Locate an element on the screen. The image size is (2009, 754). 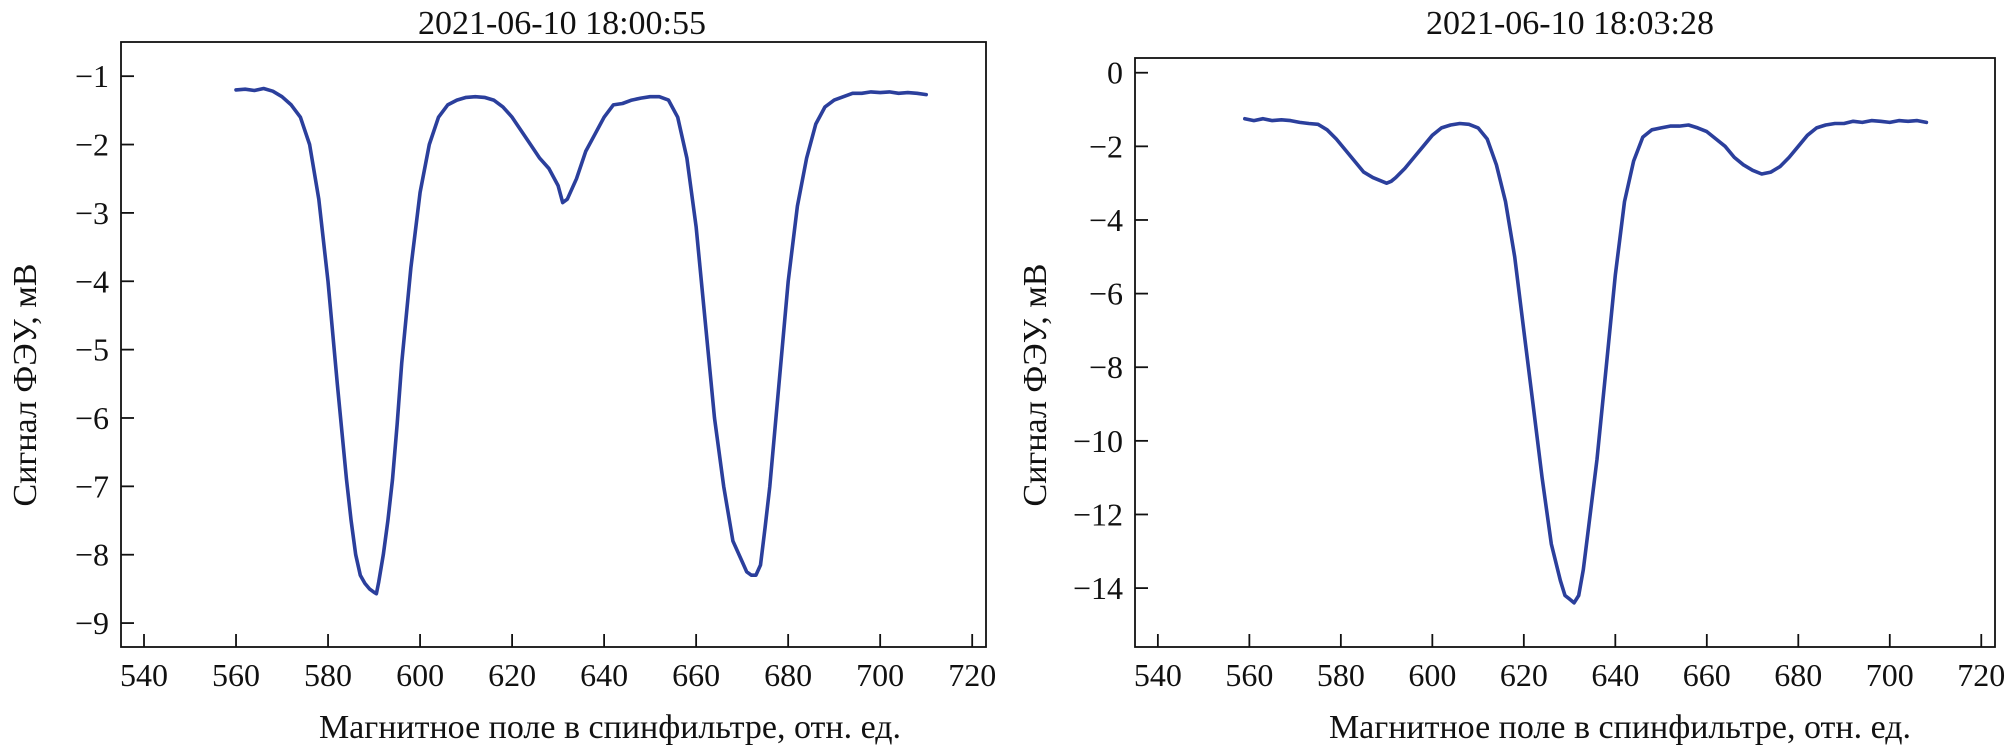
y-tick-label: −14 is located at coordinates (1098, 588).